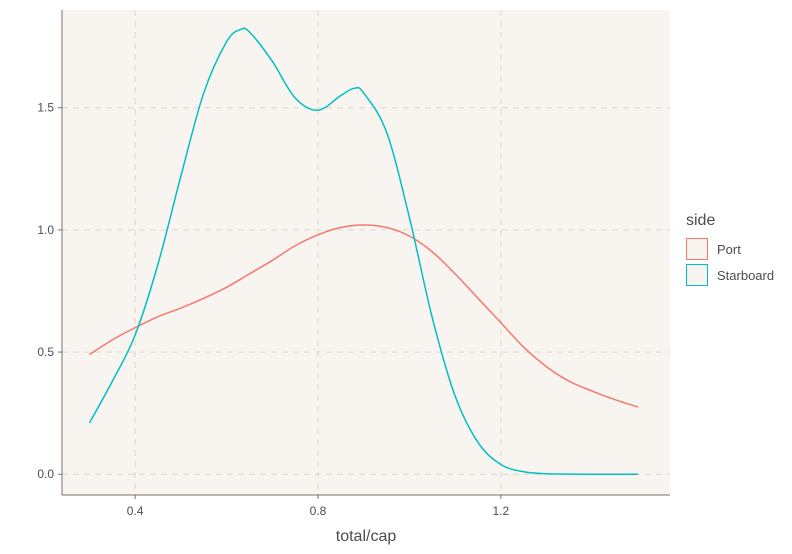 Image resolution: width=792 pixels, height=554 pixels. Describe the element at coordinates (45, 352) in the screenshot. I see `y-tick-label: 0.5` at that location.